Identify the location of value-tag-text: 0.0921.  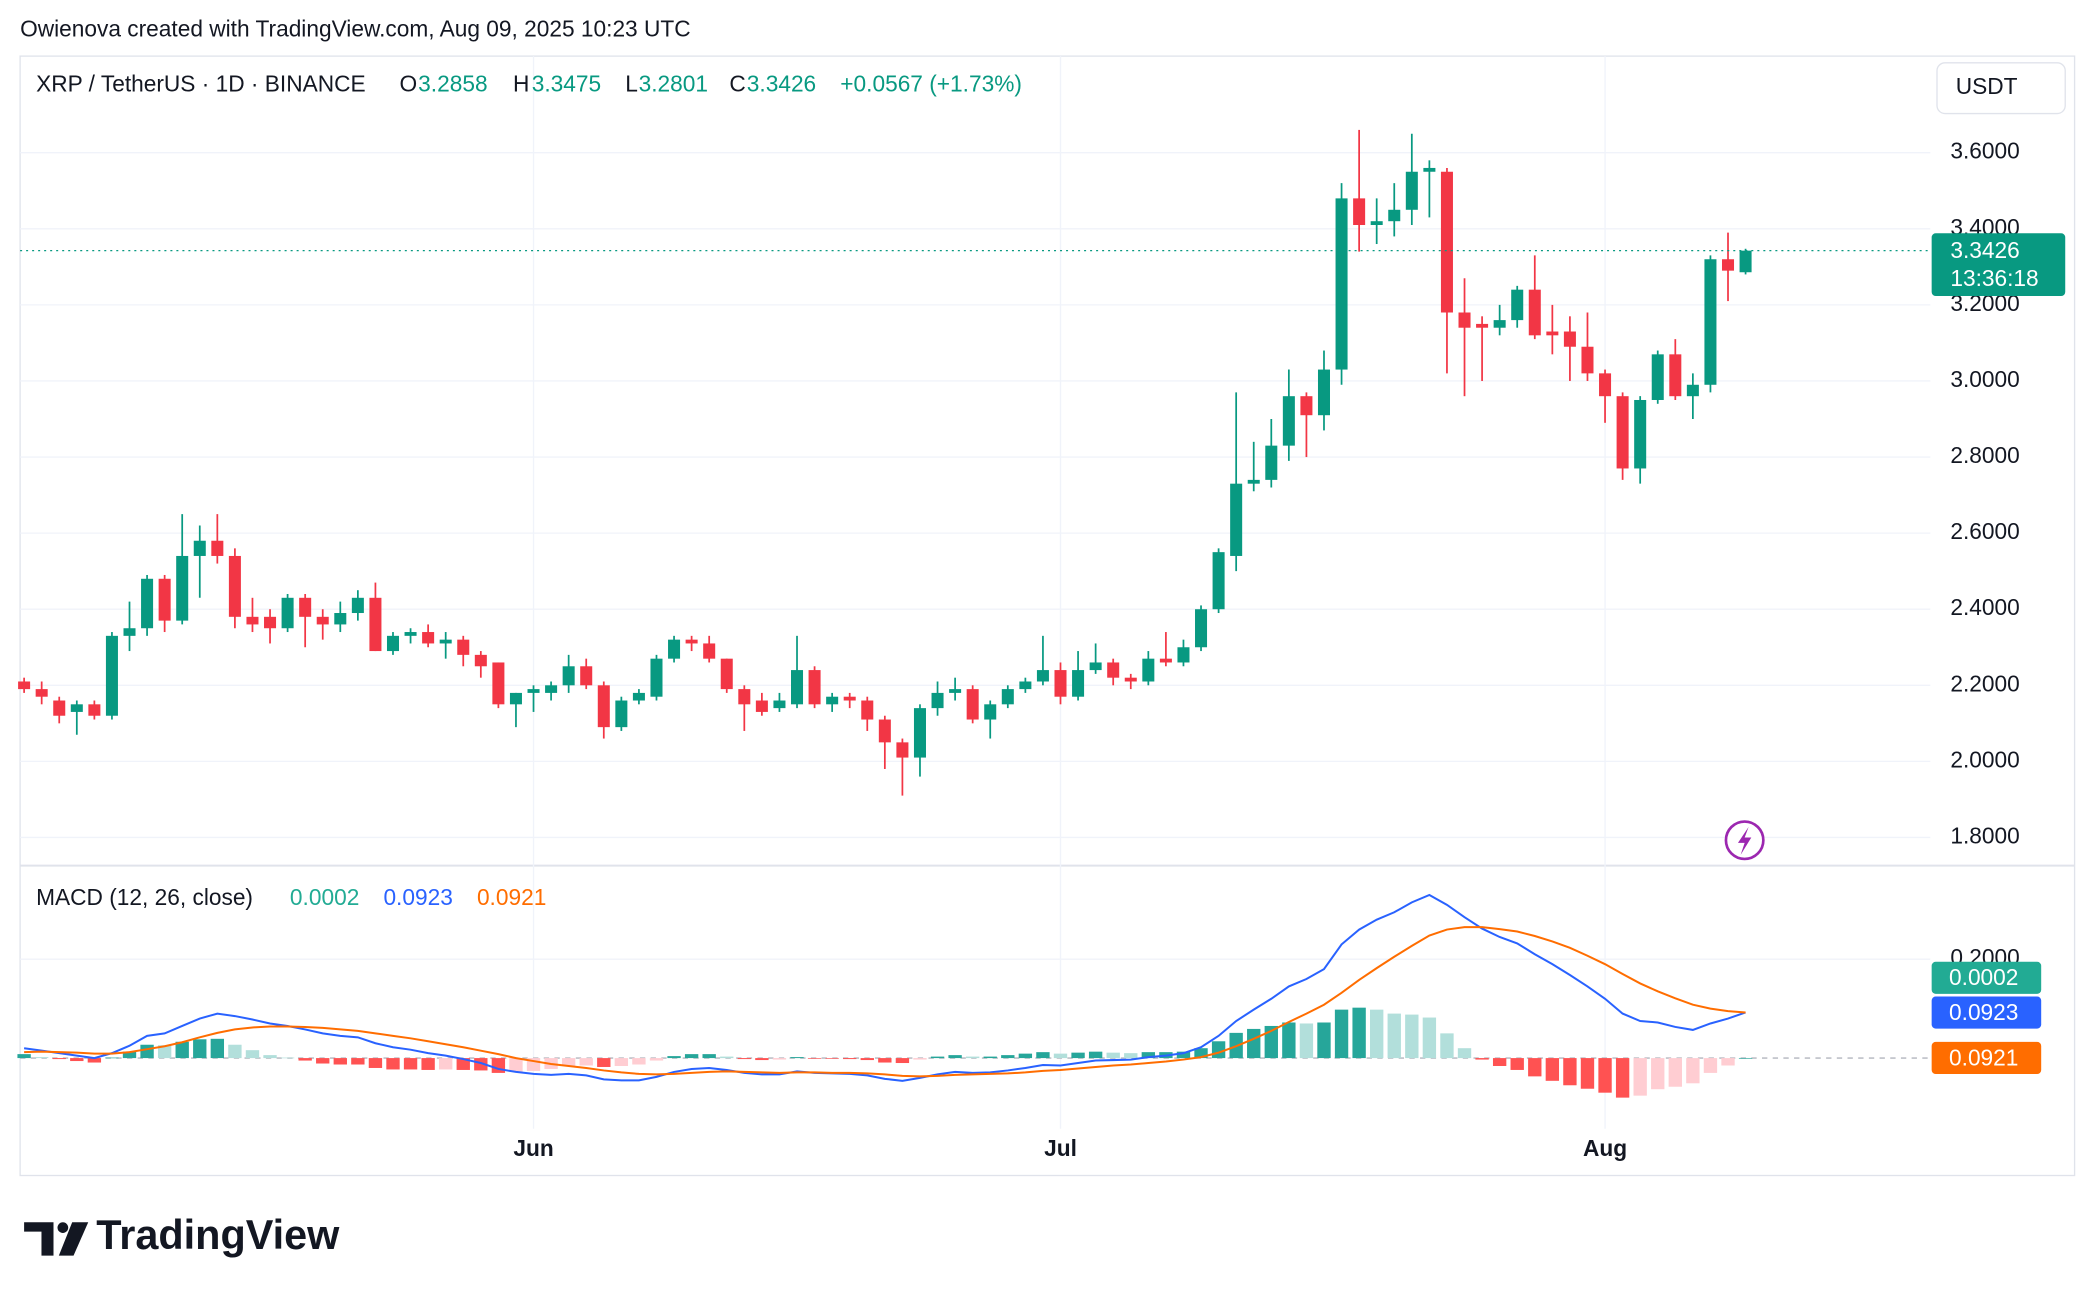
(1983, 1057).